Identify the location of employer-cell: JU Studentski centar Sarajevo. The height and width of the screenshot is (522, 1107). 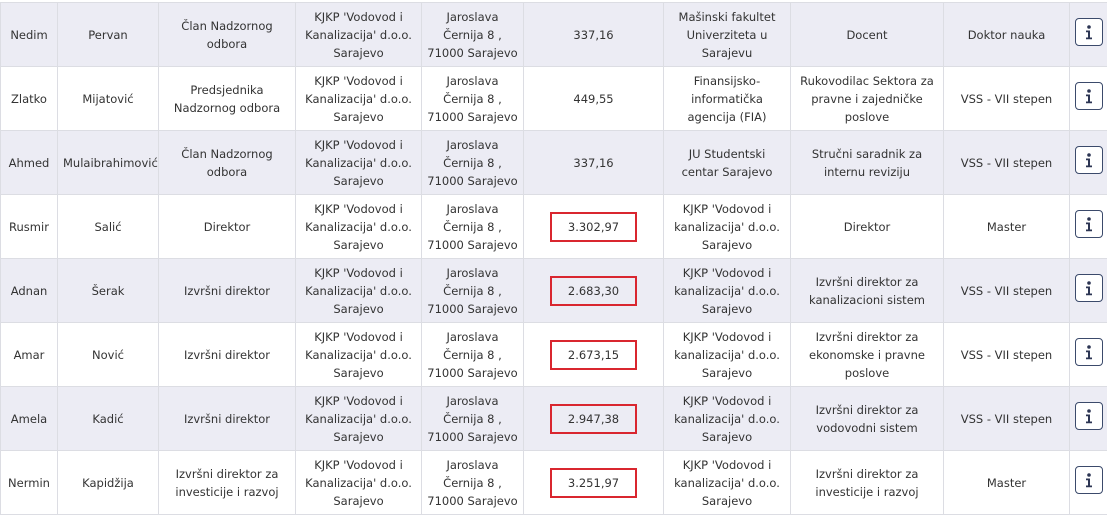
(727, 162).